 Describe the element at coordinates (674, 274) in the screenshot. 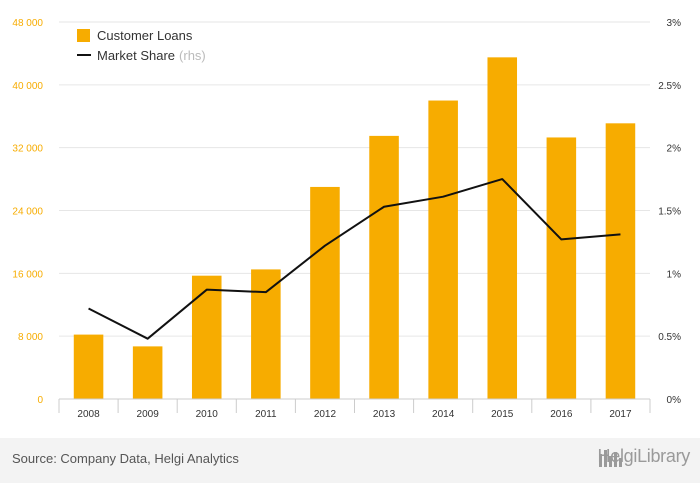

I see `right-tick-label-2: 1%` at that location.